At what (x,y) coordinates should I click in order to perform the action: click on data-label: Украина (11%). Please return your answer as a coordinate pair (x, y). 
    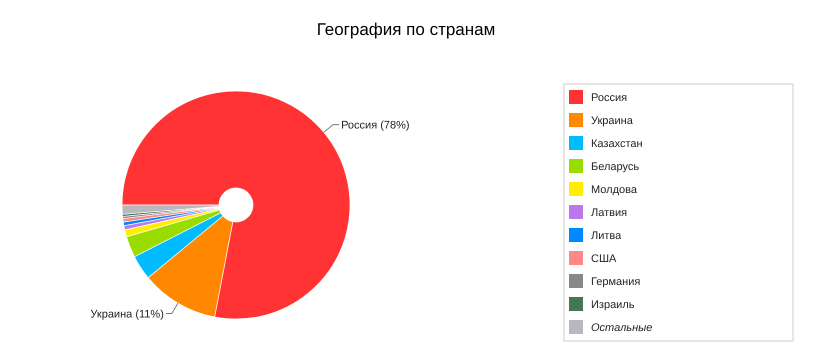
    Looking at the image, I should click on (127, 314).